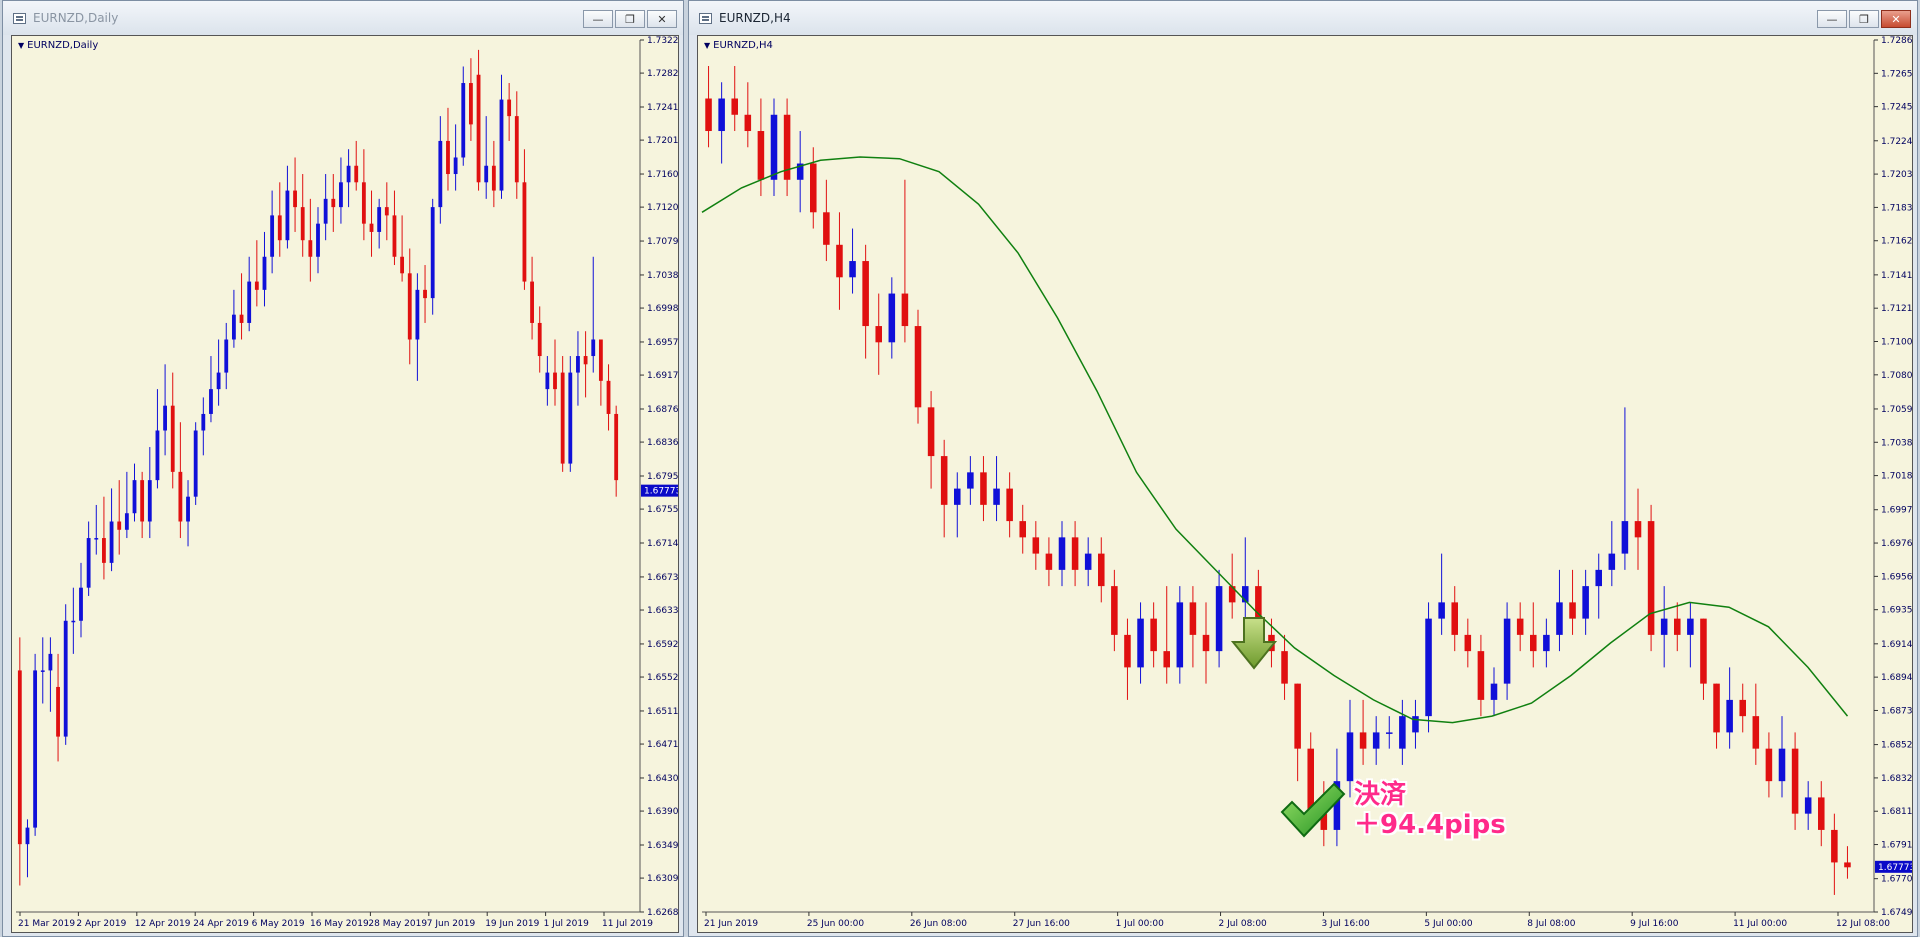  I want to click on y-tick-label: 1.63090, so click(663, 879).